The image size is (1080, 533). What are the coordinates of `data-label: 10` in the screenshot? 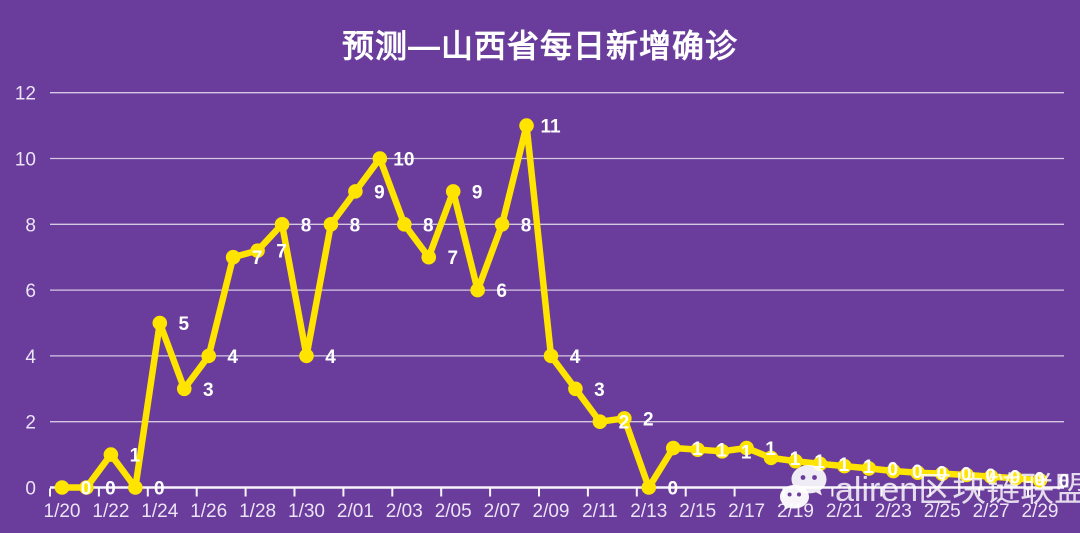 It's located at (403, 160).